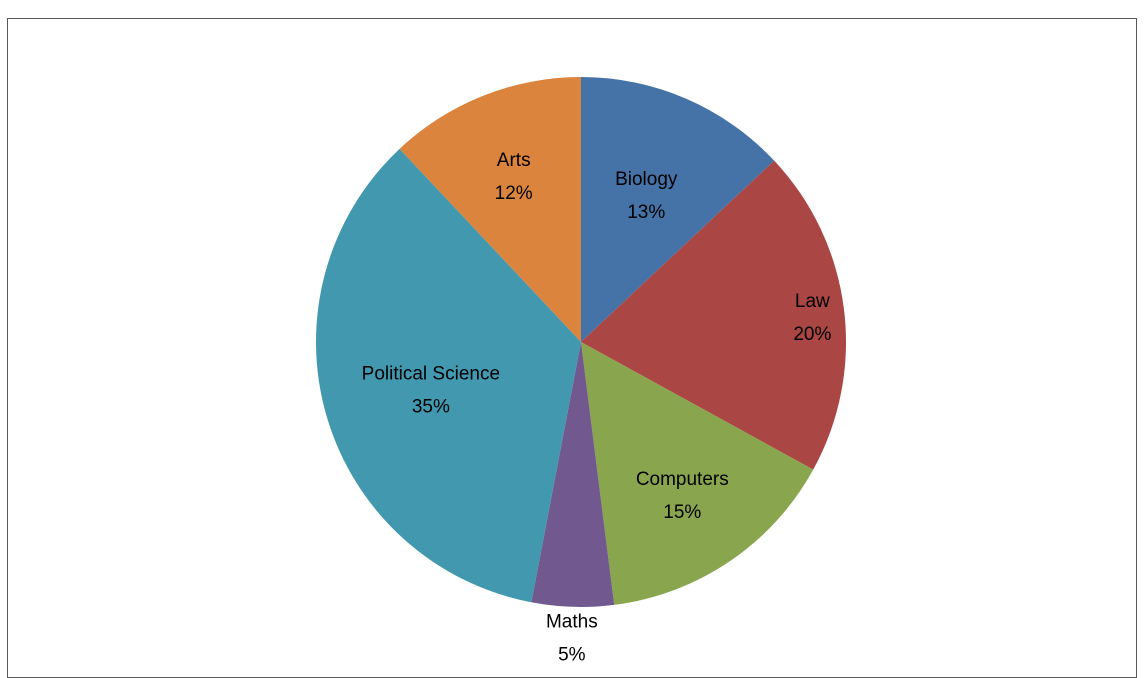  Describe the element at coordinates (514, 177) in the screenshot. I see `data-label-arts: Arts 12%` at that location.